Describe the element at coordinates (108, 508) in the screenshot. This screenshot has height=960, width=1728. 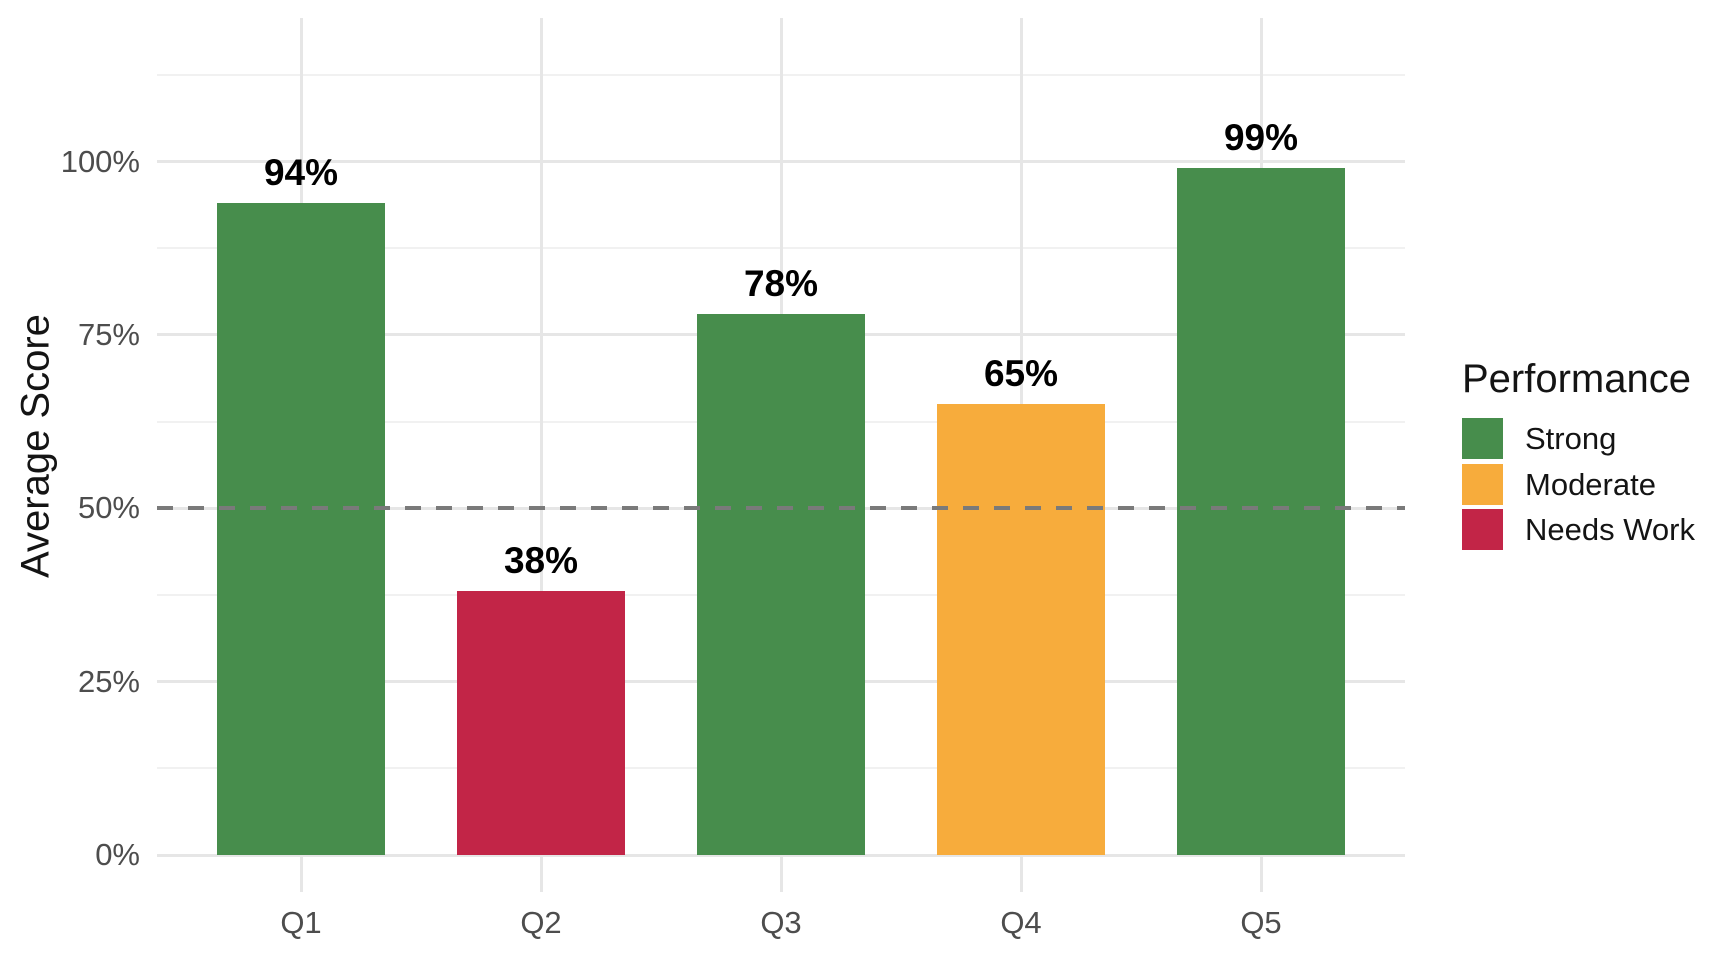
I see `y-tick-label: 50%` at that location.